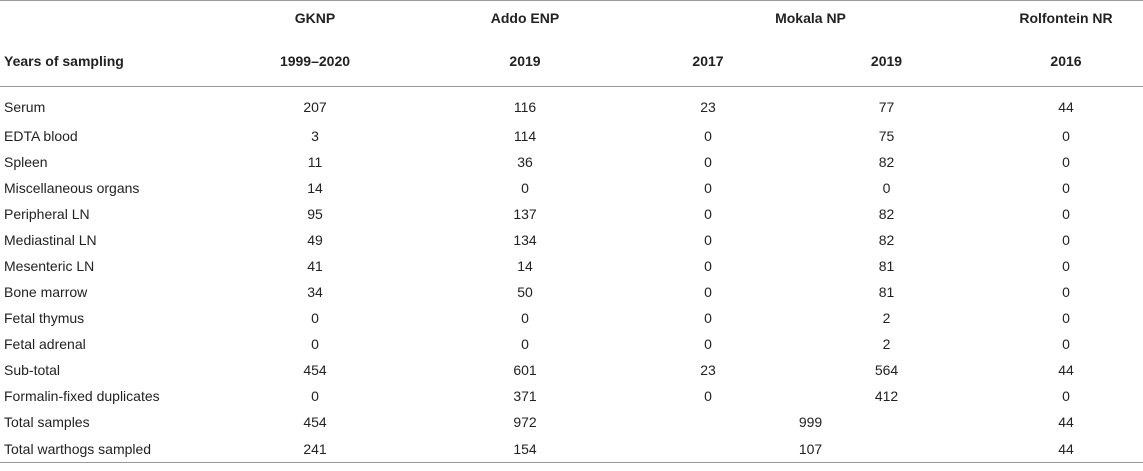  I want to click on header-year-mokala-2019: 2019, so click(886, 61).